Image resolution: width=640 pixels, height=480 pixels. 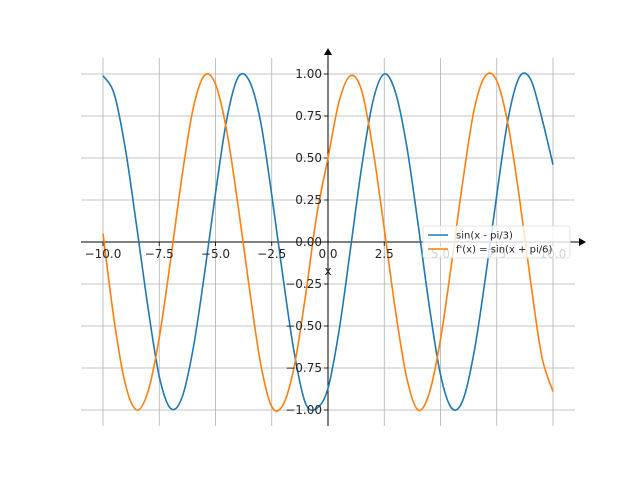 I want to click on legend-label: sin(x - pi/3), so click(x=484, y=236).